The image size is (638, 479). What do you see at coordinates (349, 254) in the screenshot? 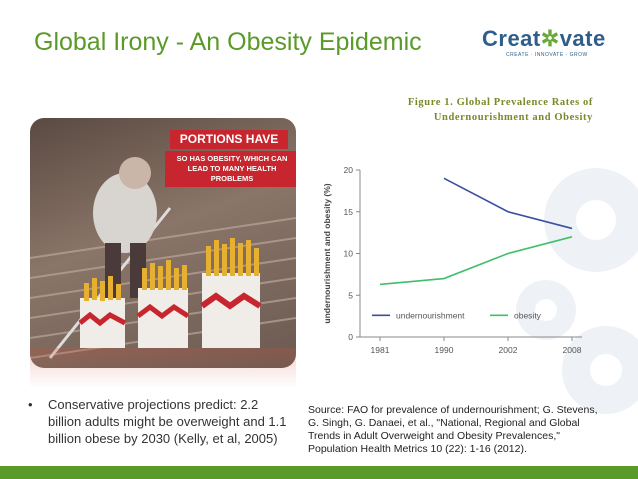
I see `y-tick-label: 10` at bounding box center [349, 254].